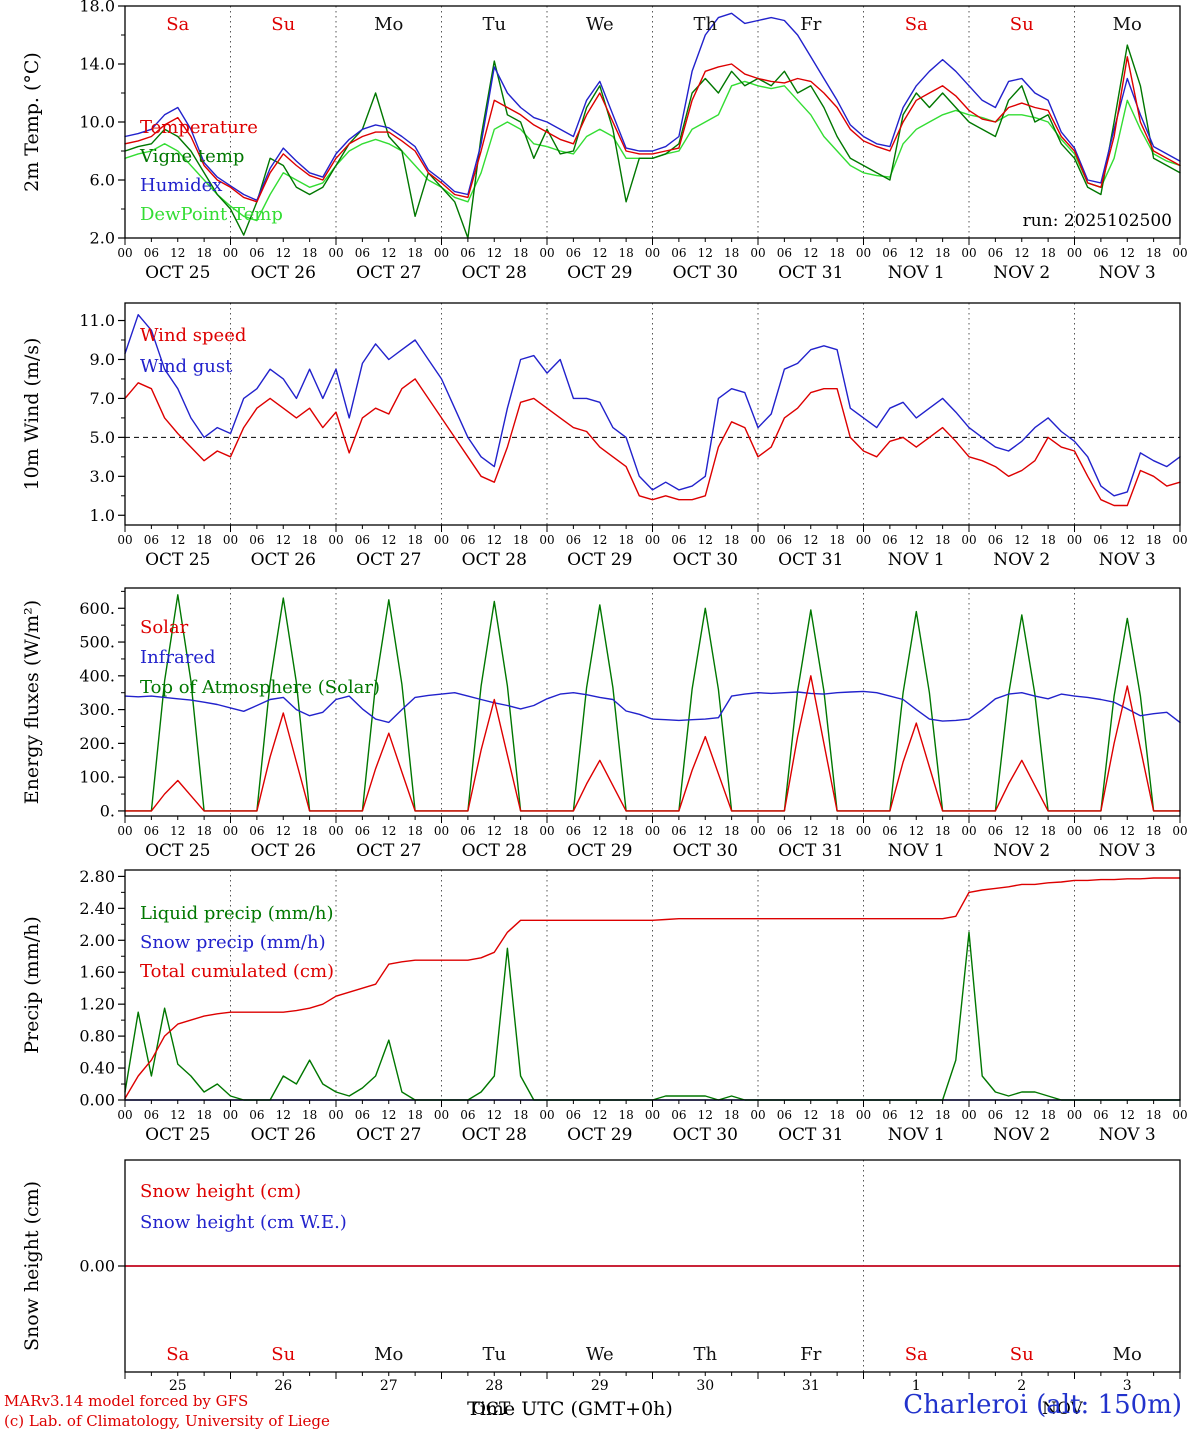 The height and width of the screenshot is (1440, 1194). I want to click on panel-border, so click(652, 702).